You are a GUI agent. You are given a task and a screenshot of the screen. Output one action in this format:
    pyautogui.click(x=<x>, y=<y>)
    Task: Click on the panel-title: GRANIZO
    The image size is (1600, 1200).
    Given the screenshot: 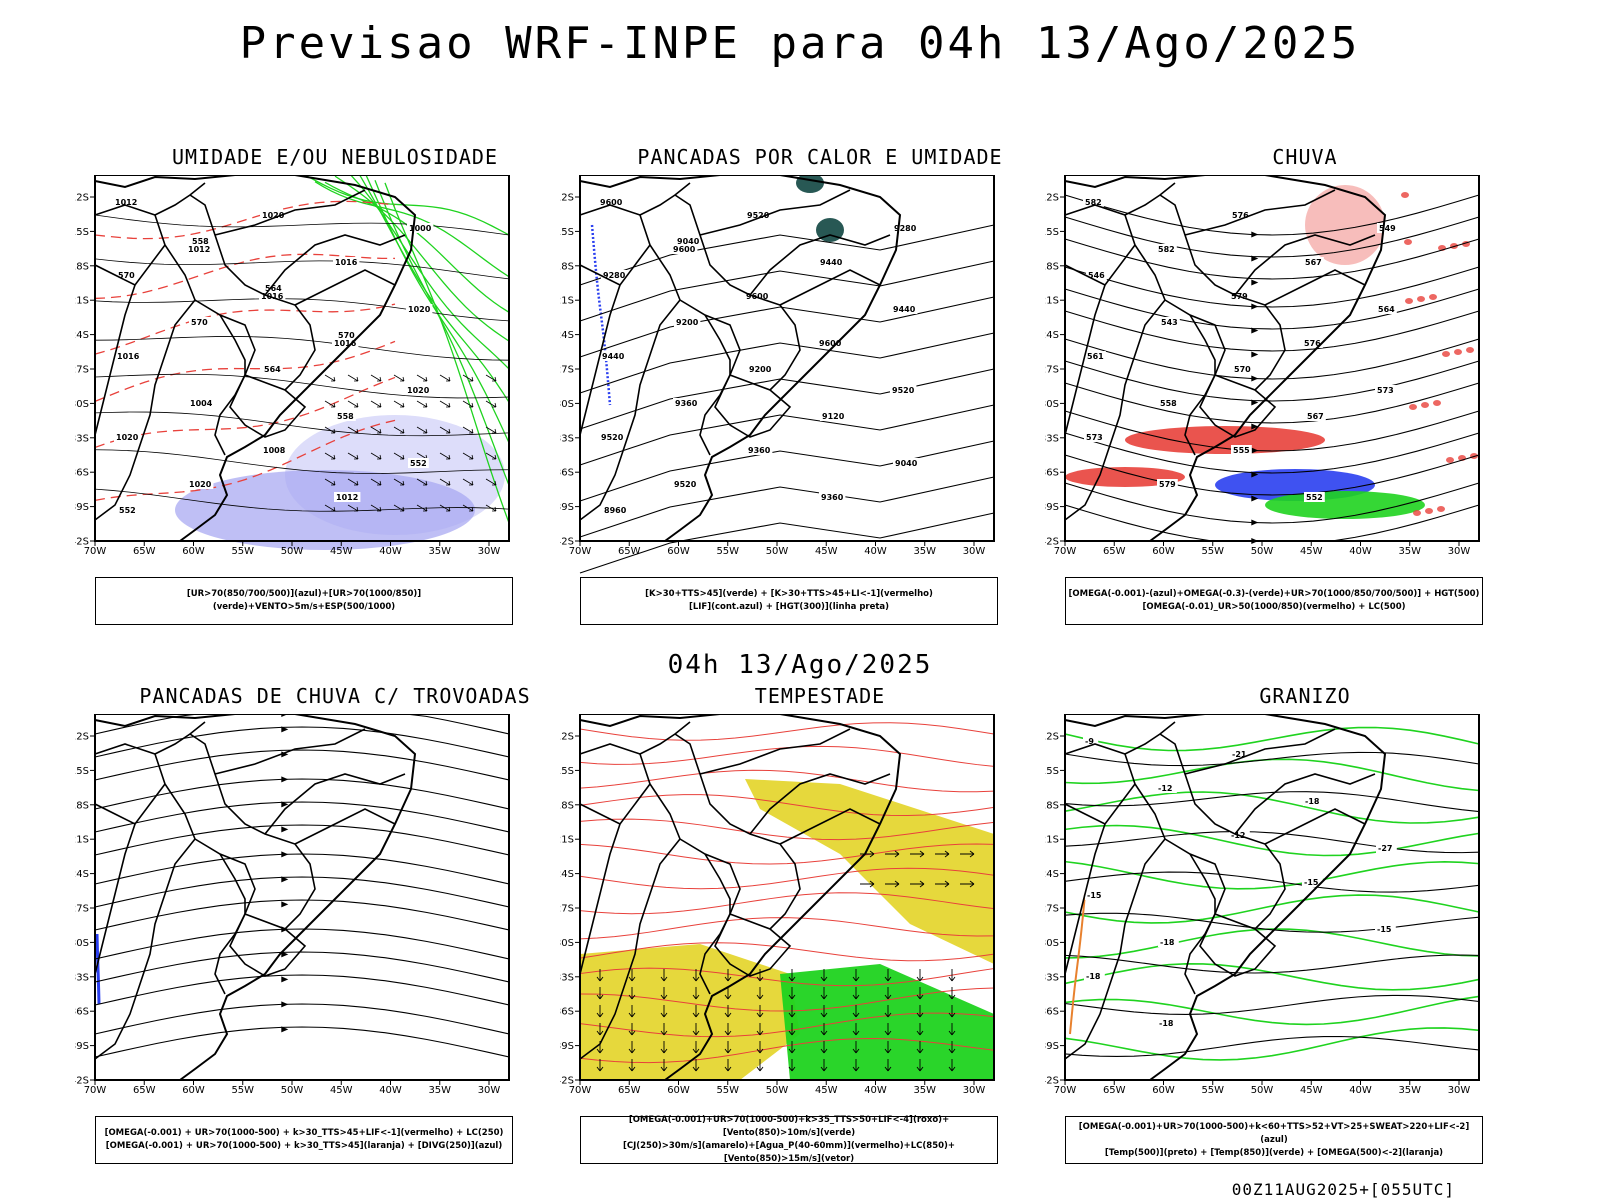 What is the action you would take?
    pyautogui.click(x=1305, y=696)
    